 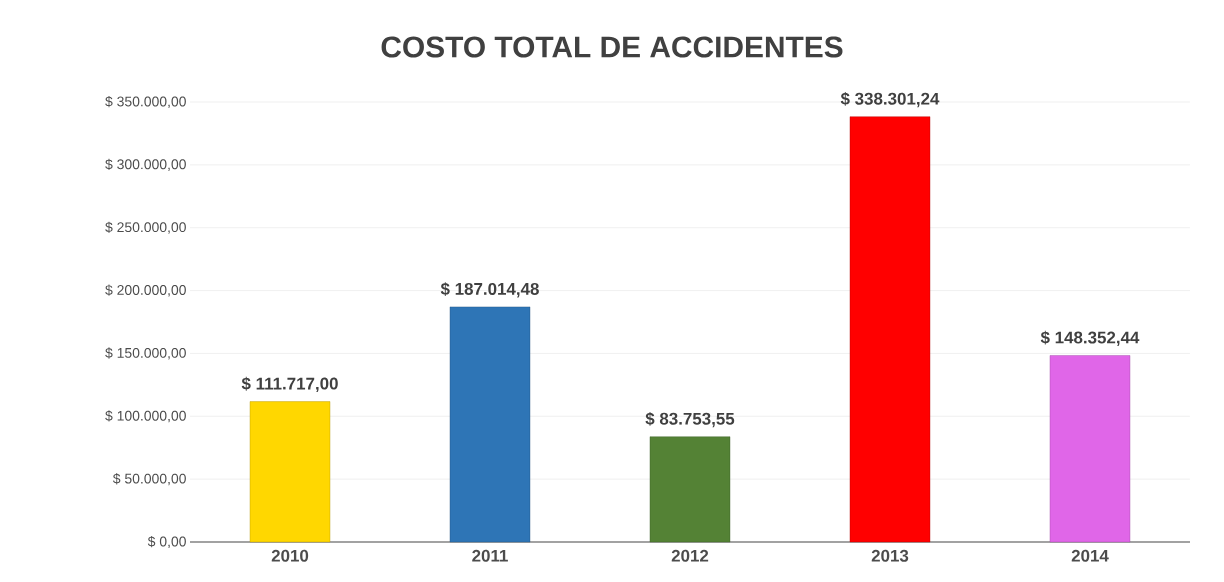 I want to click on y-tick-label: $ 0,00, so click(x=166, y=542).